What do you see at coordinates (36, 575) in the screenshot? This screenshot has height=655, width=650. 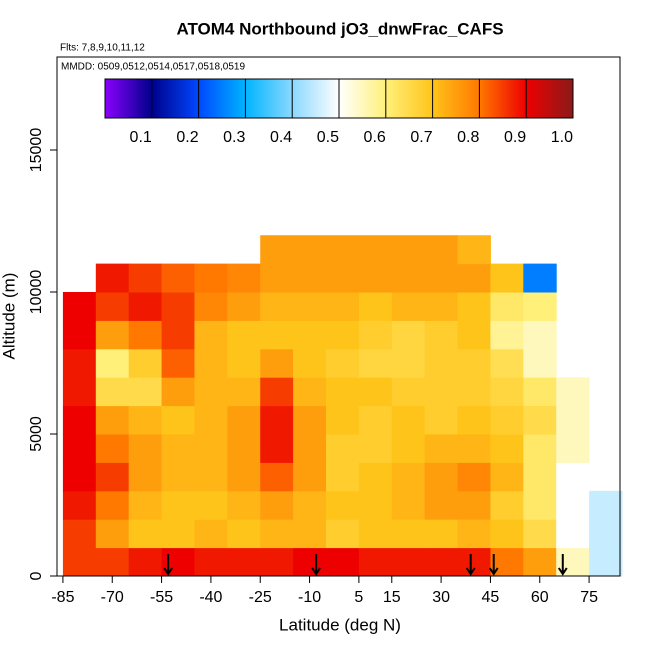 I see `y-tick-label: 0` at bounding box center [36, 575].